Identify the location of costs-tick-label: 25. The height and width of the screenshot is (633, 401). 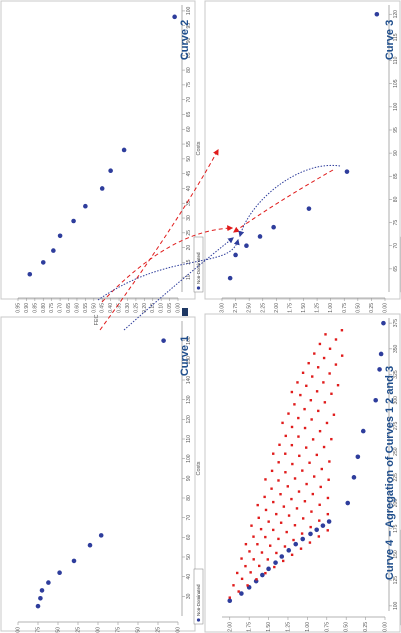
(189, 233).